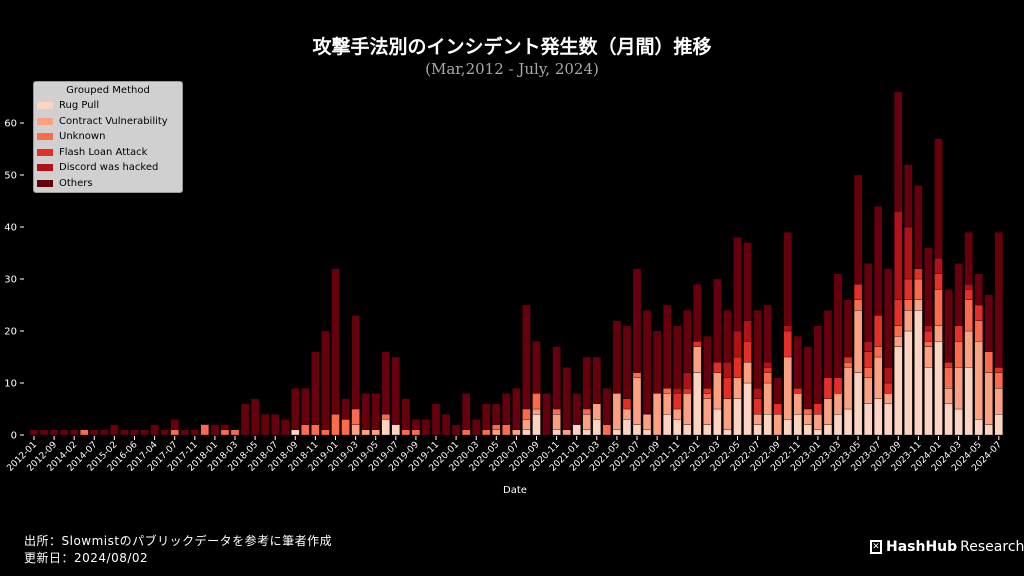 This screenshot has width=1024, height=576. What do you see at coordinates (10, 280) in the screenshot?
I see `y-tick-label: 30` at bounding box center [10, 280].